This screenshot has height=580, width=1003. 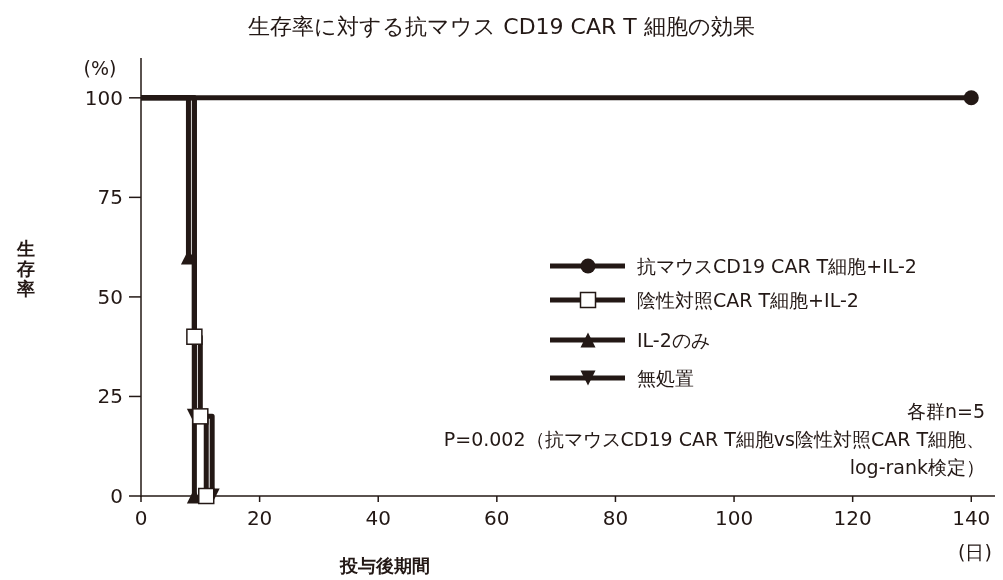 What do you see at coordinates (497, 518) in the screenshot?
I see `x-tick-label: 60` at bounding box center [497, 518].